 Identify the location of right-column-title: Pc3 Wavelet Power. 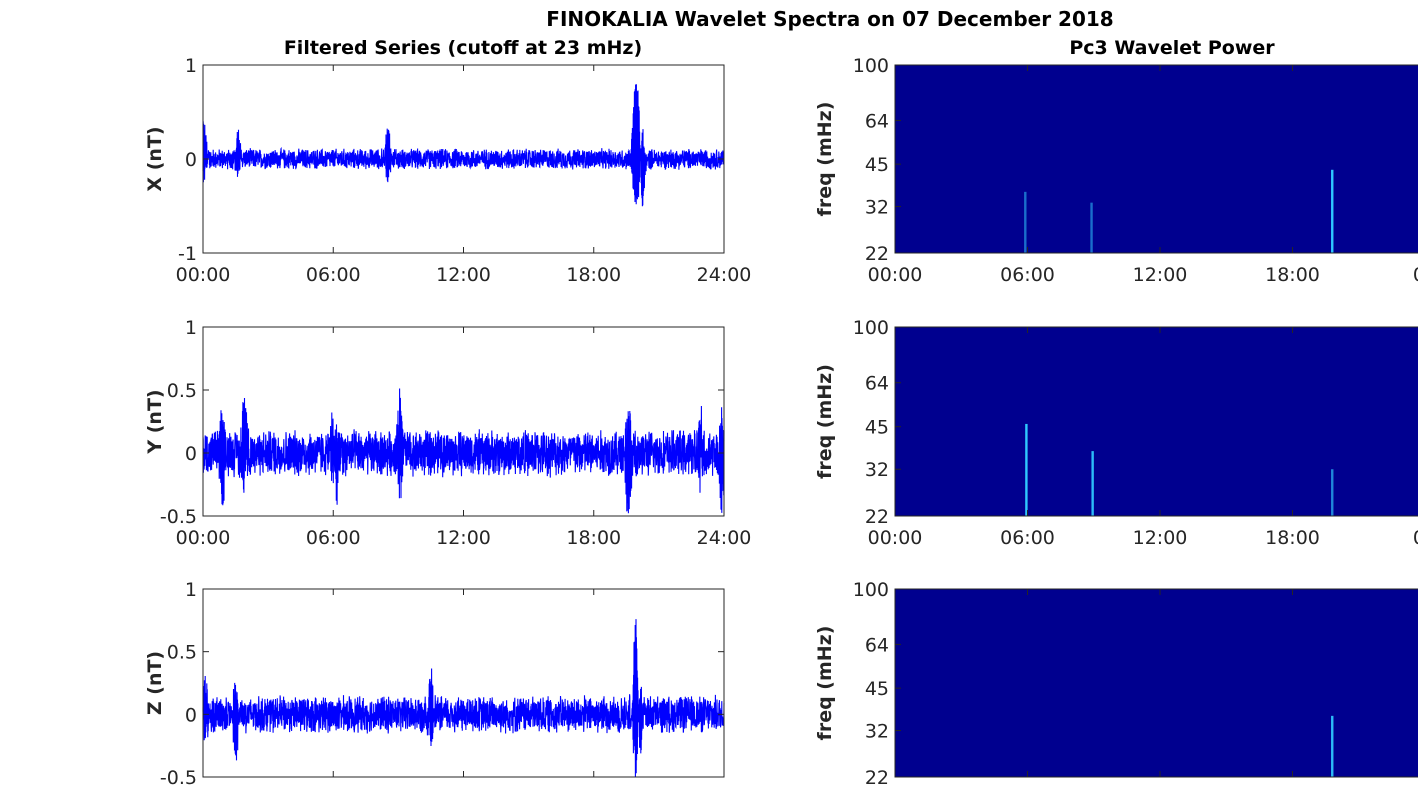
(1172, 48).